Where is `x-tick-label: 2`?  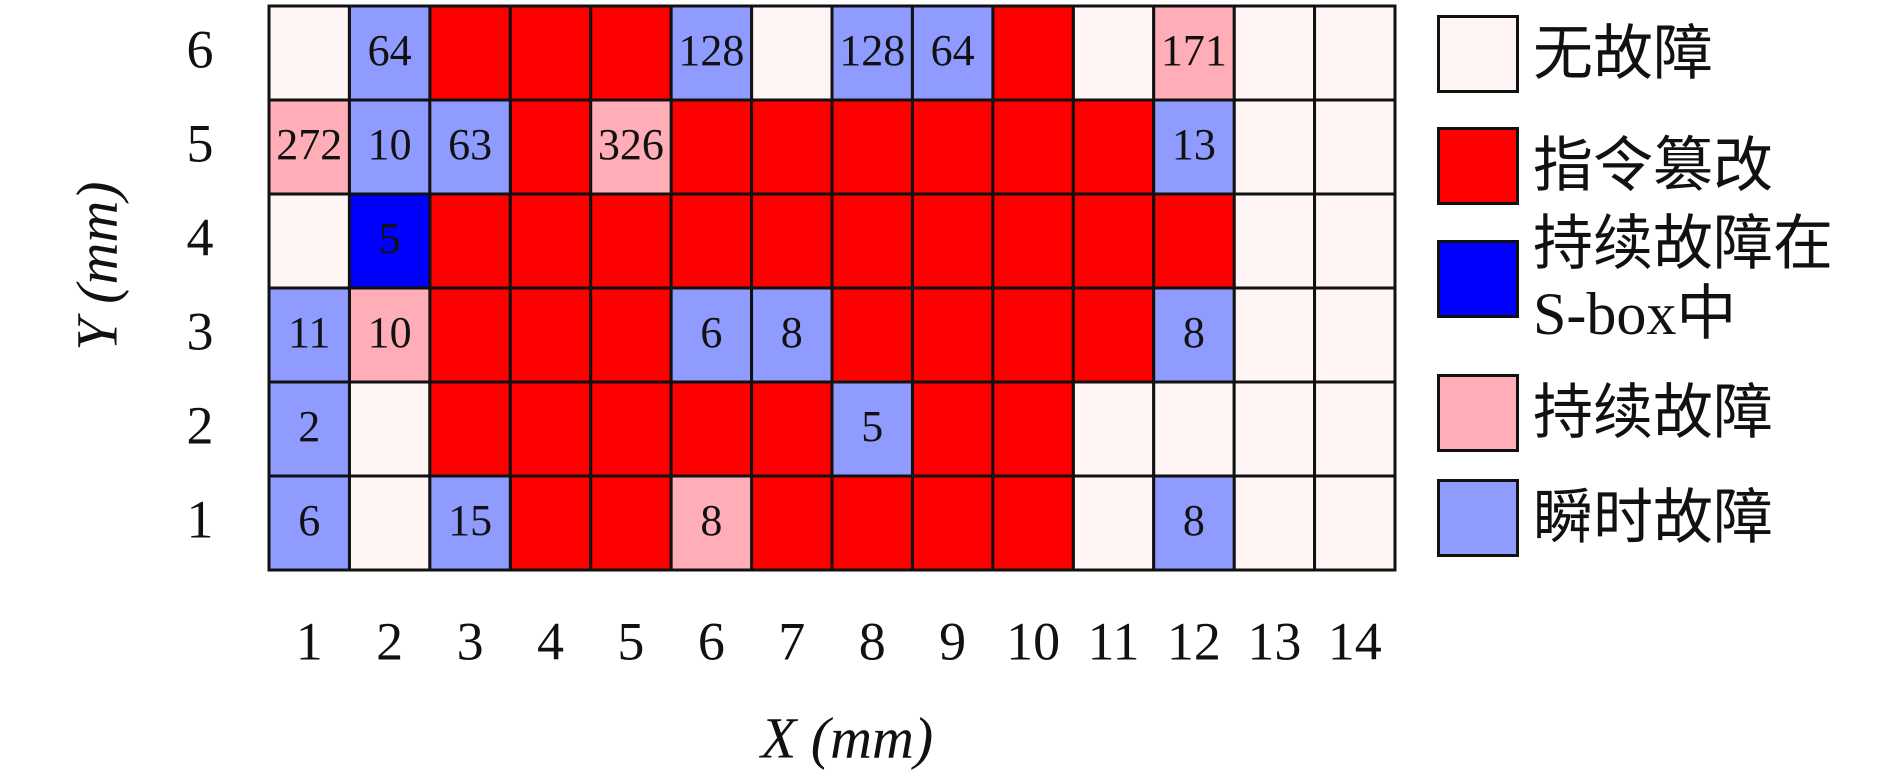 x-tick-label: 2 is located at coordinates (389, 641).